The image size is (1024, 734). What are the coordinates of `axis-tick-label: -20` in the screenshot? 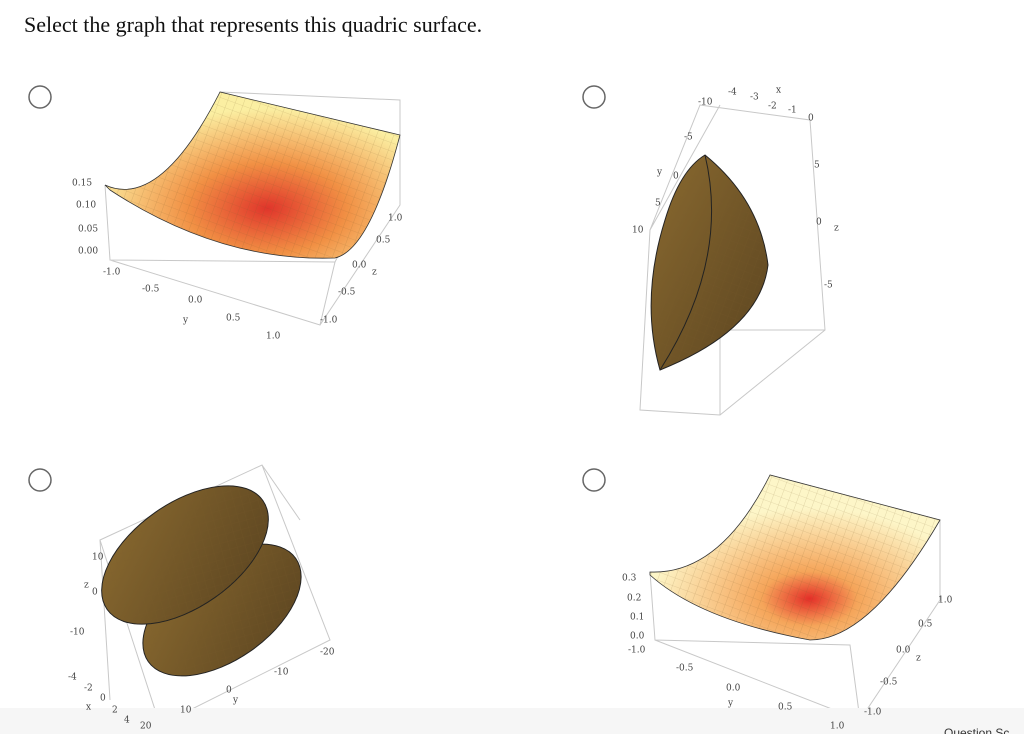 It's located at (327, 653).